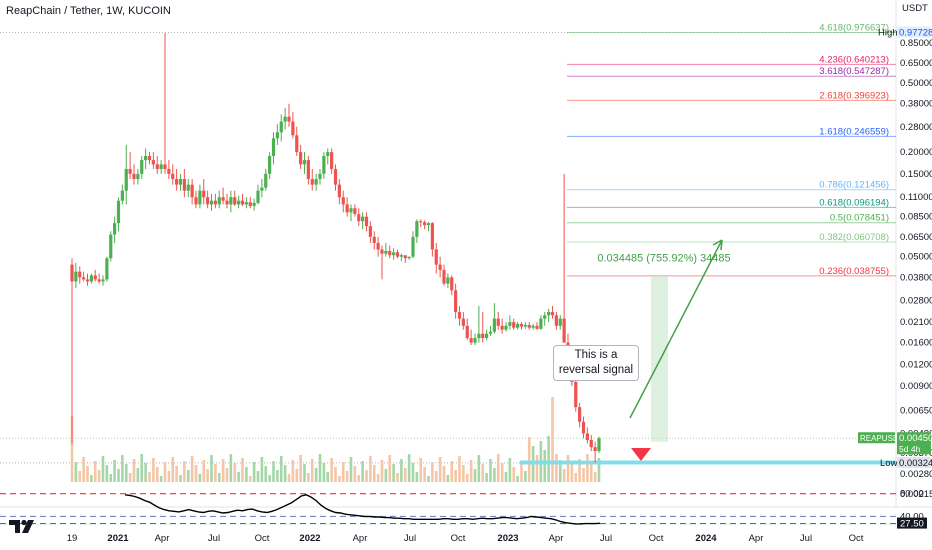 Image resolution: width=932 pixels, height=550 pixels. I want to click on reversal-callout: This is a reversal signal, so click(596, 363).